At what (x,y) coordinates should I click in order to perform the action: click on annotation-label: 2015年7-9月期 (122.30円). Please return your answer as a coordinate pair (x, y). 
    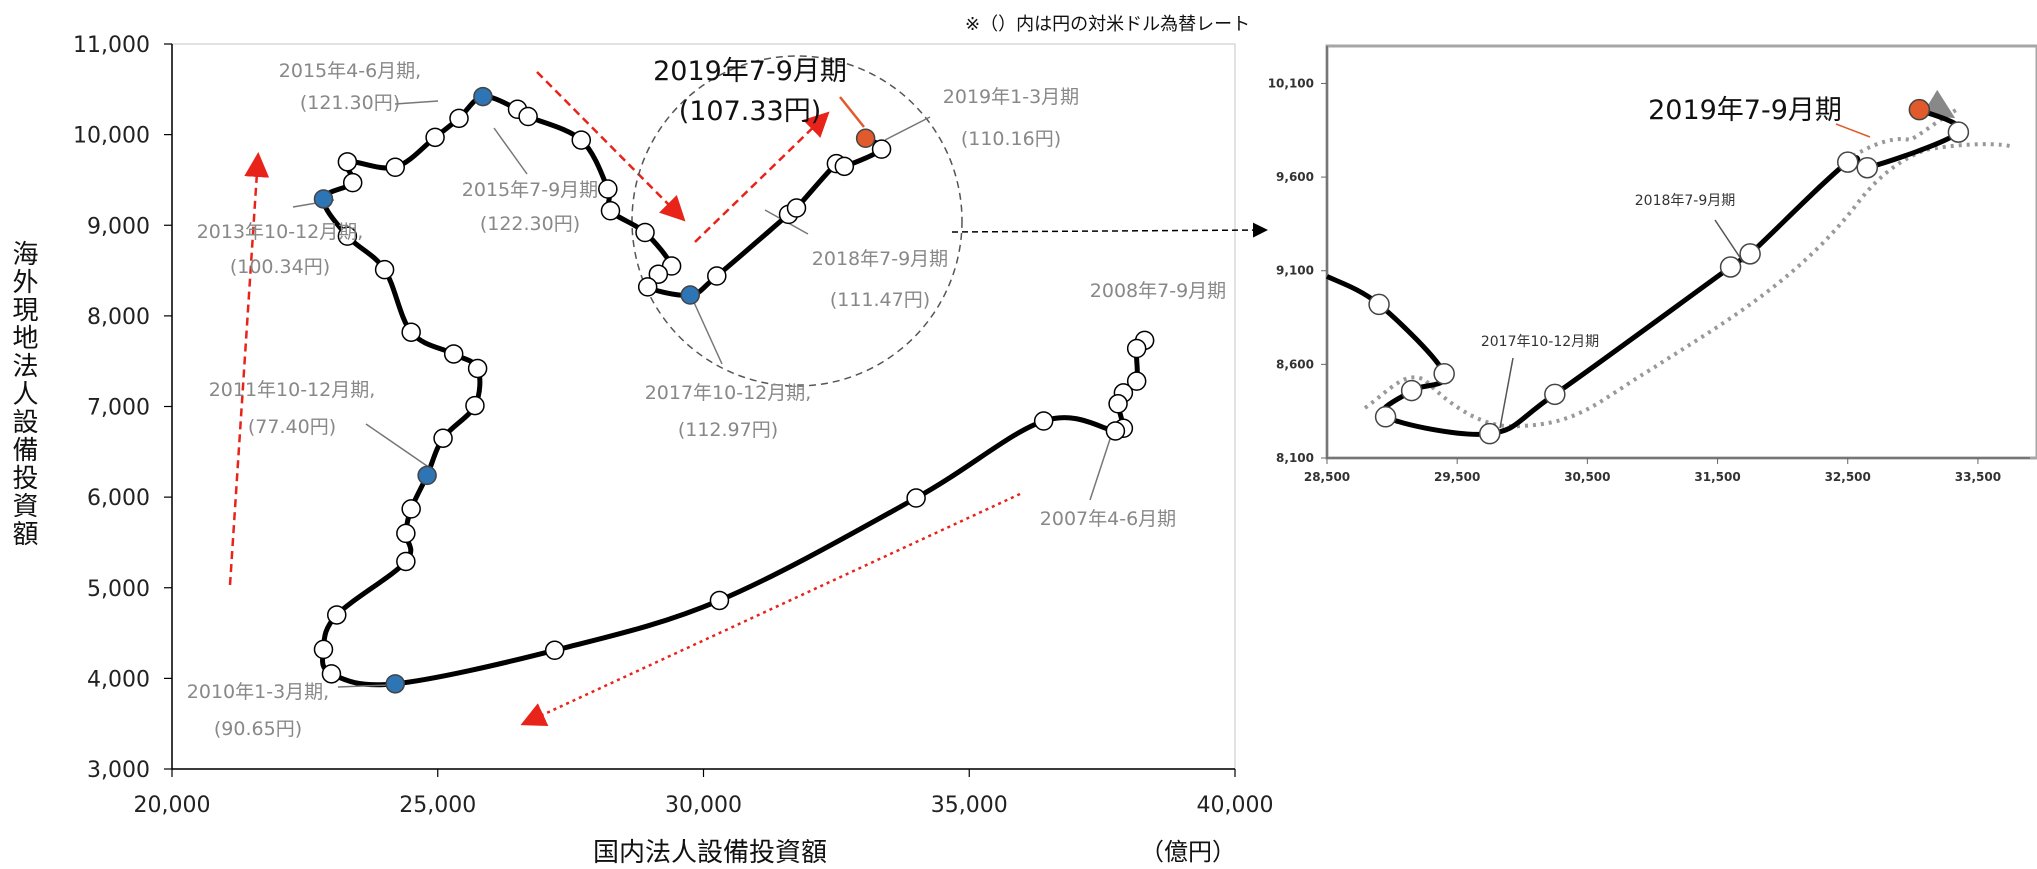
    Looking at the image, I should click on (530, 207).